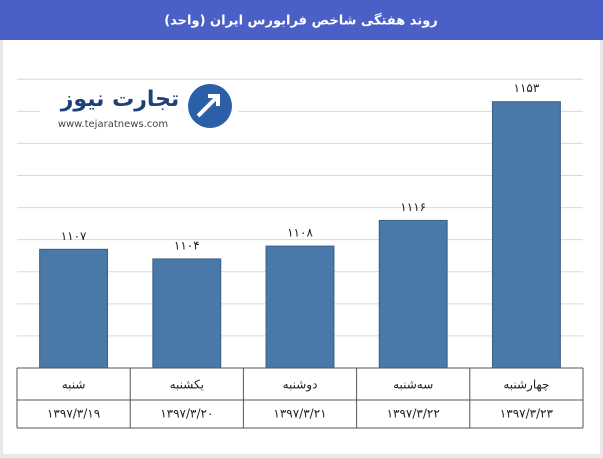  Describe the element at coordinates (526, 385) in the screenshot. I see `x-tick-label: چهارشنبه` at that location.